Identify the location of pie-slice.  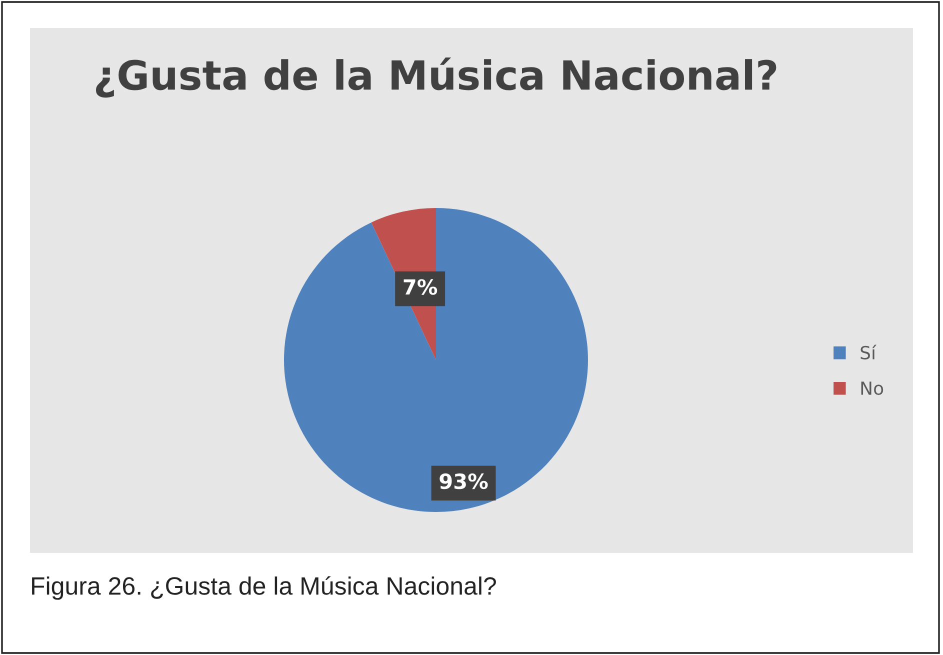
(436, 360).